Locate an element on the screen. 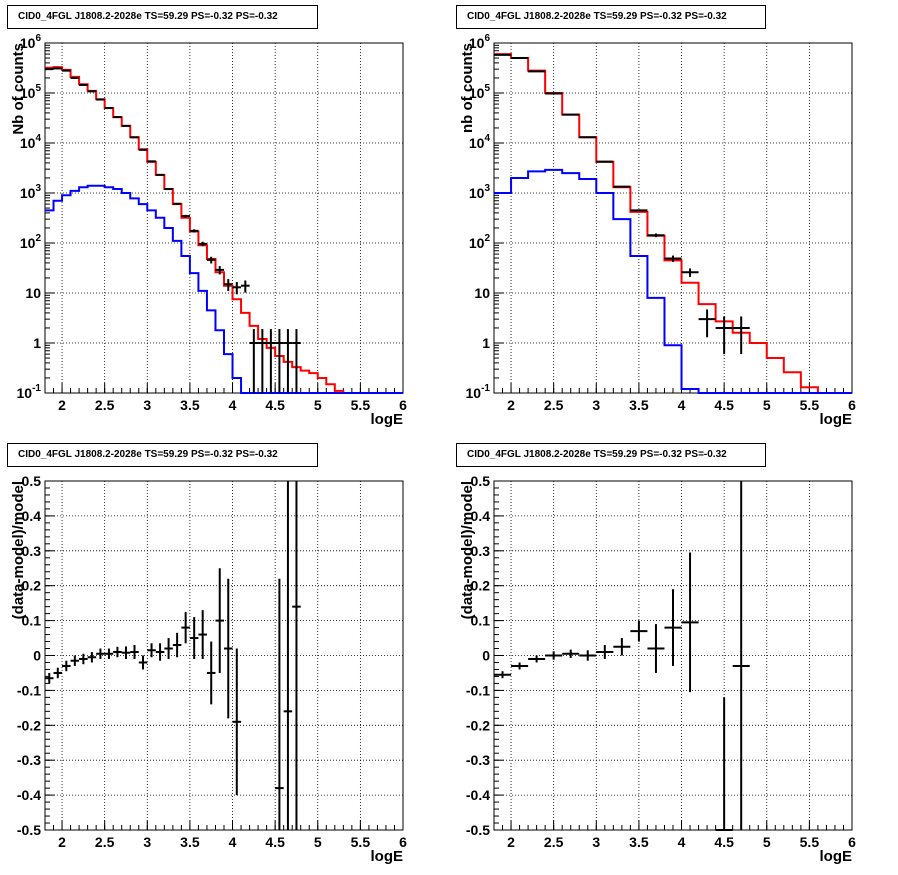 The image size is (898, 875). y-axis-label: nb of counts is located at coordinates (467, 88).